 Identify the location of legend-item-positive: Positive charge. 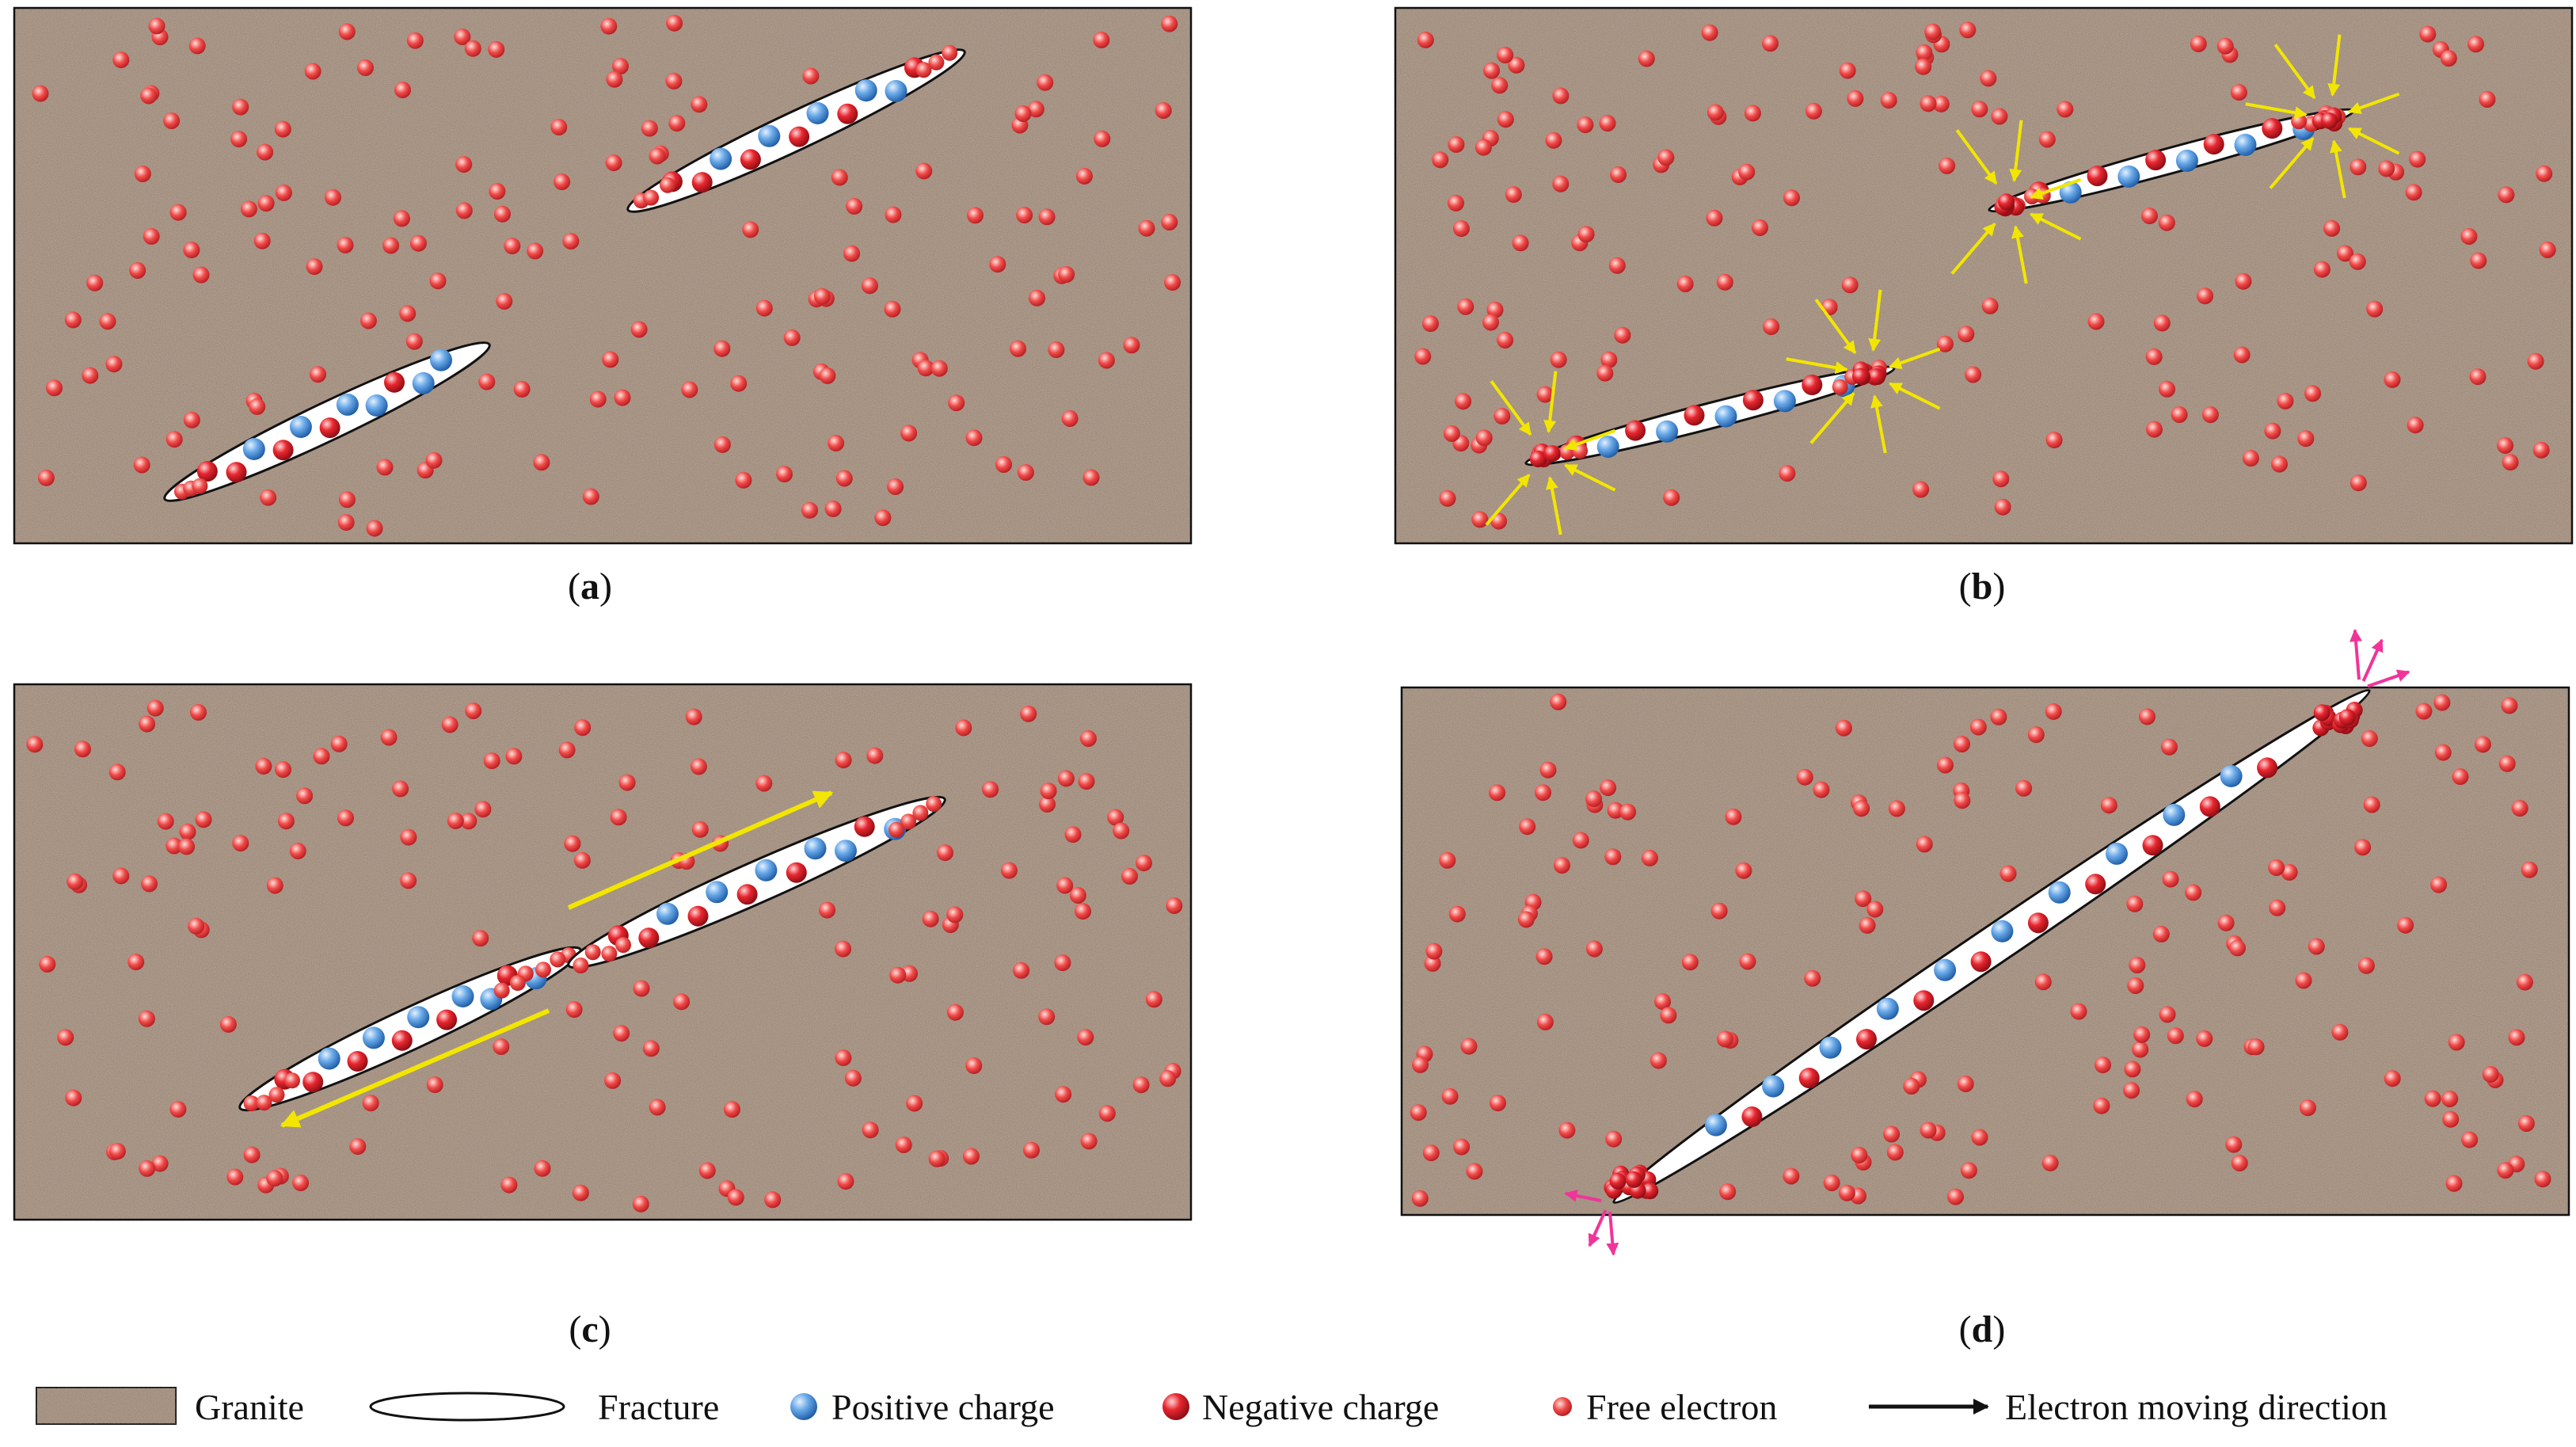
(922, 1407).